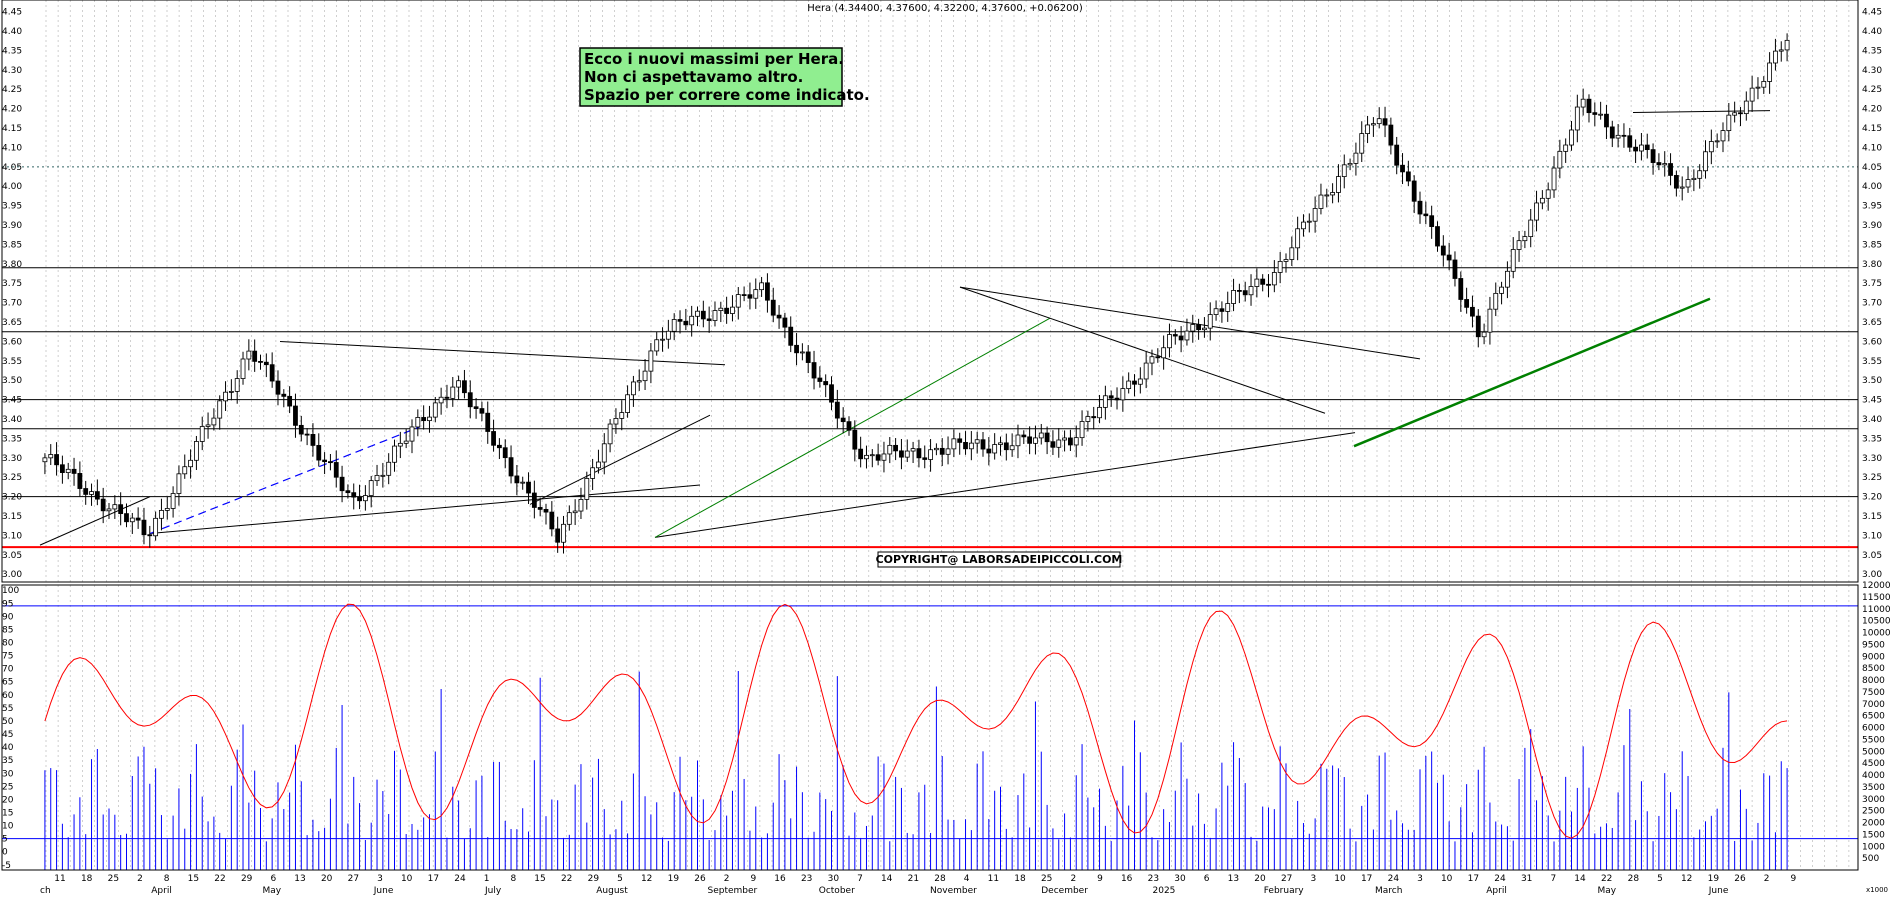 The image size is (1890, 899). What do you see at coordinates (700, 879) in the screenshot?
I see `x-day-label: 26` at bounding box center [700, 879].